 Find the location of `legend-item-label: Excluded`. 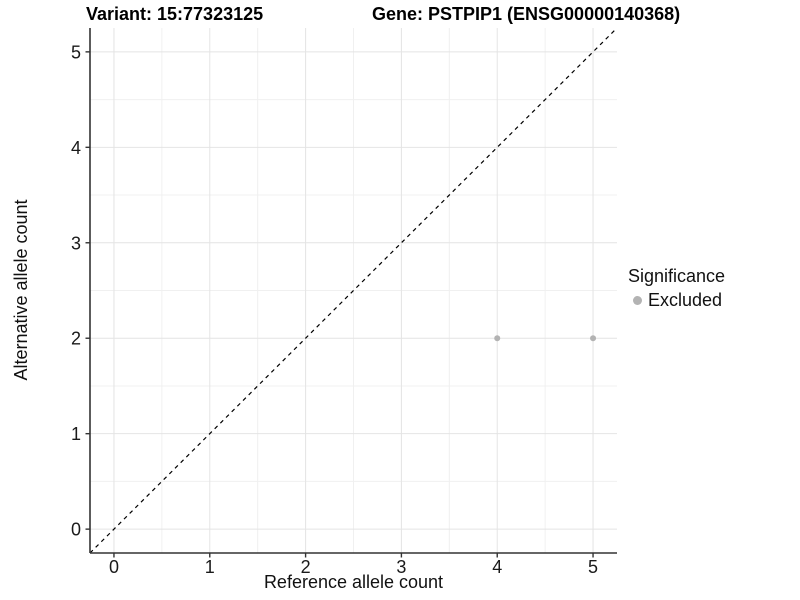

legend-item-label: Excluded is located at coordinates (685, 300).